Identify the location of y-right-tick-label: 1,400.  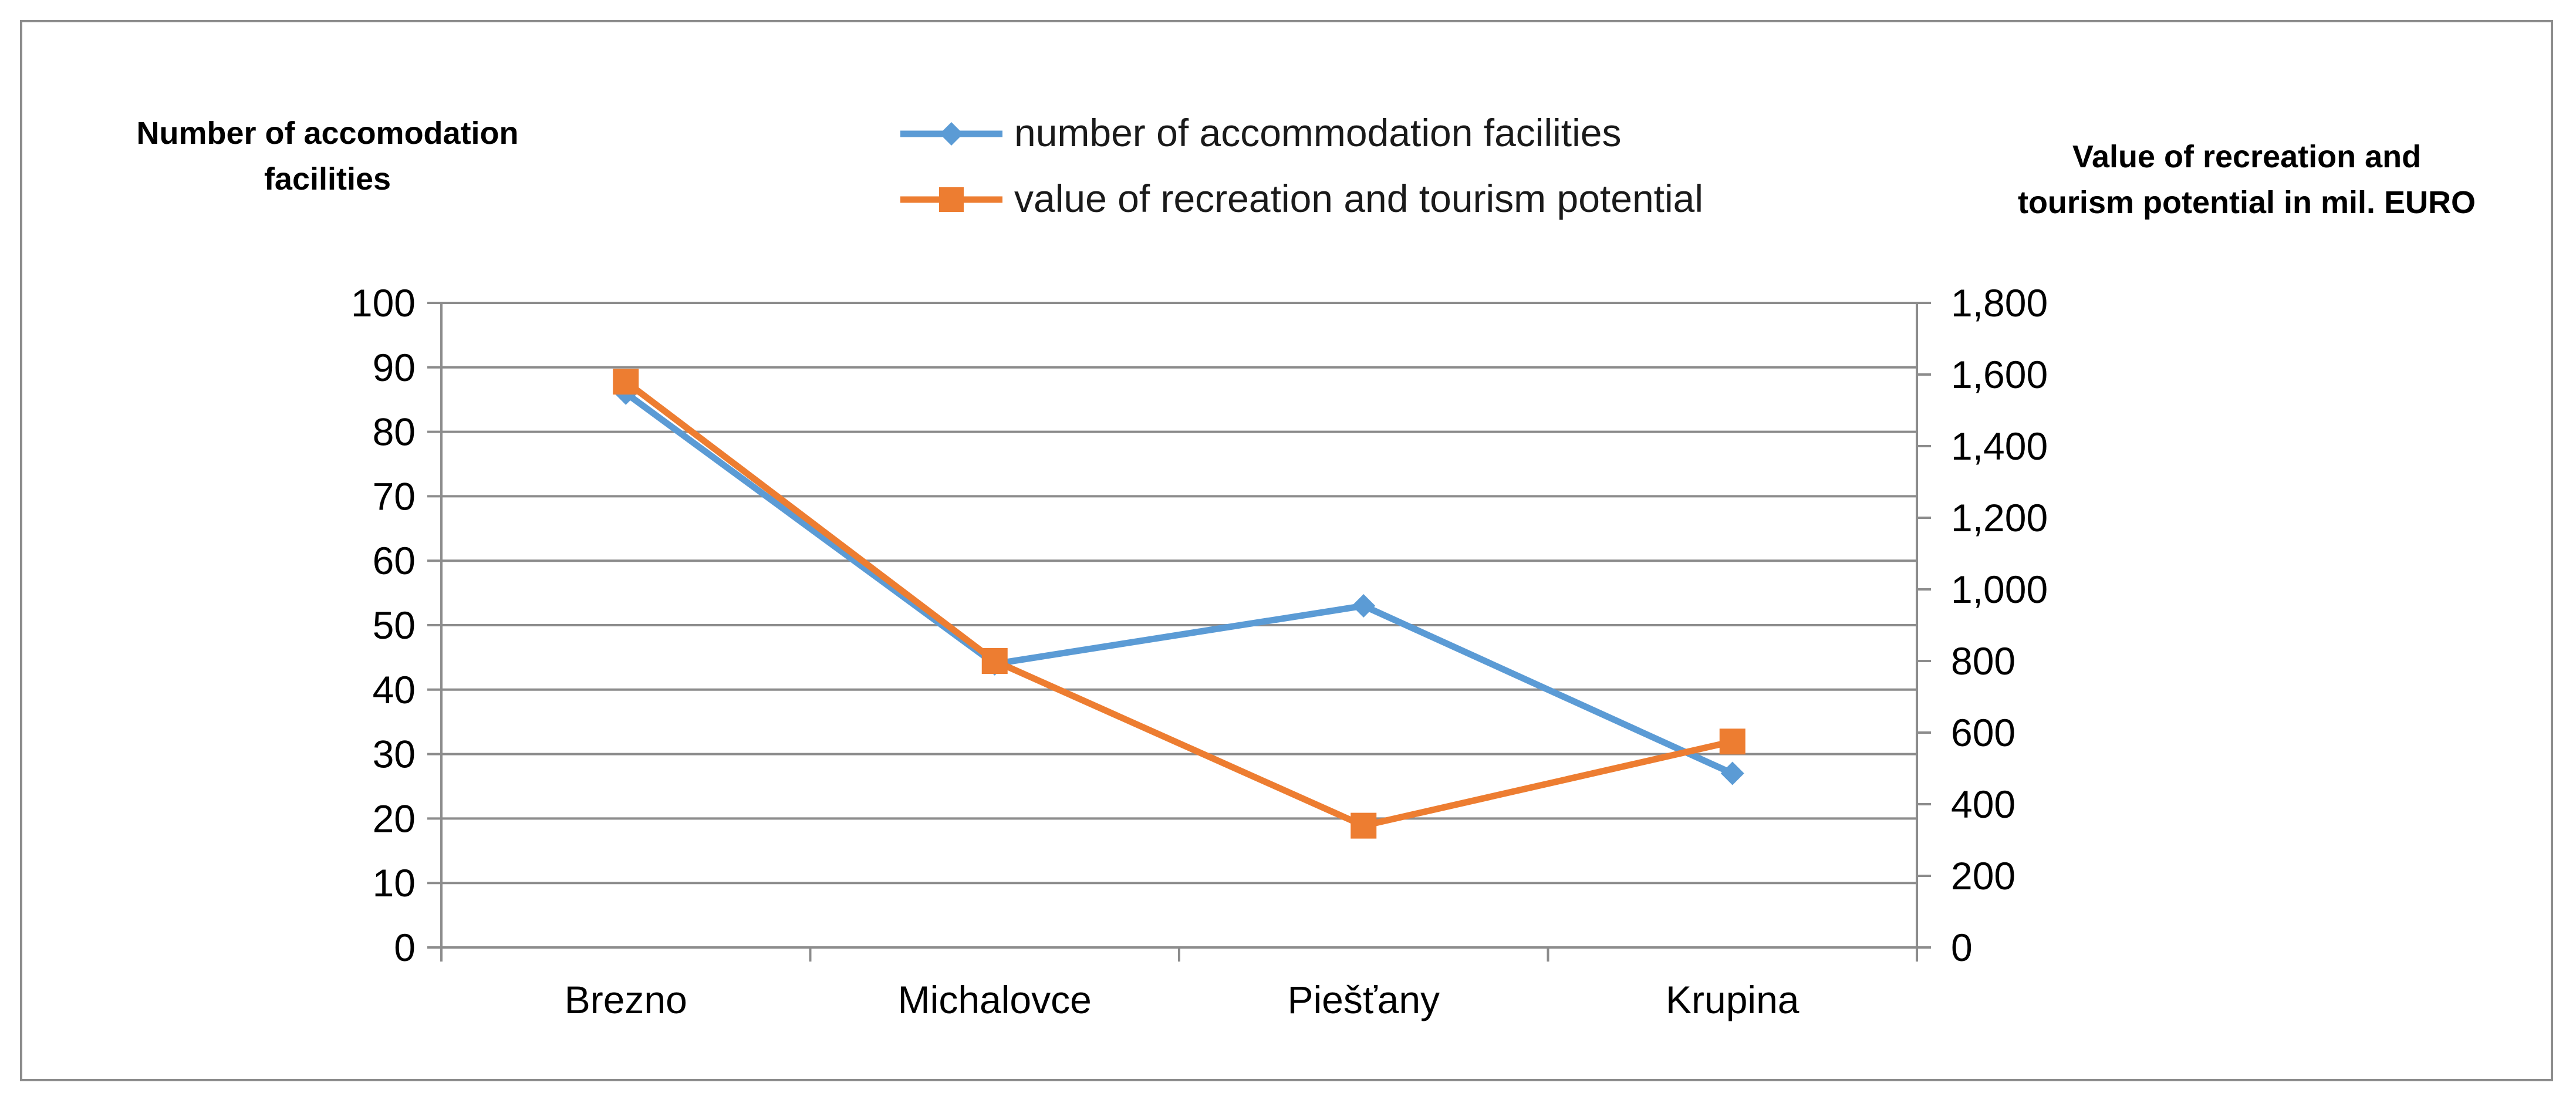
(2000, 446).